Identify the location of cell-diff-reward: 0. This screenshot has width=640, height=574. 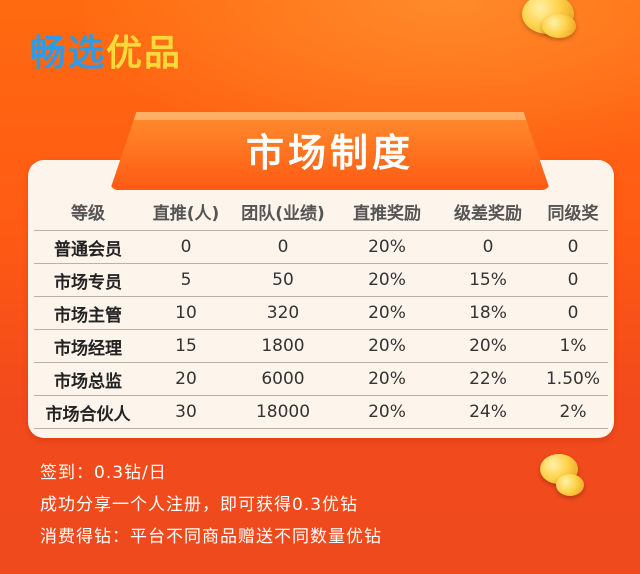
(488, 247).